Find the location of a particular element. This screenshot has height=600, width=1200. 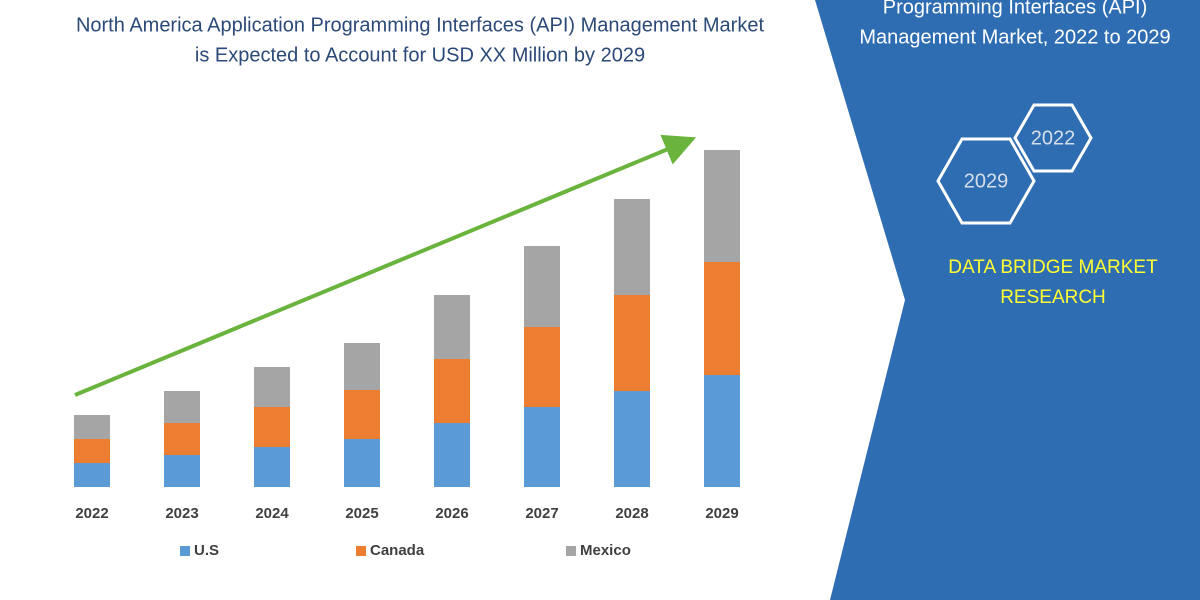

x-tick-label: 2022 is located at coordinates (91, 513).